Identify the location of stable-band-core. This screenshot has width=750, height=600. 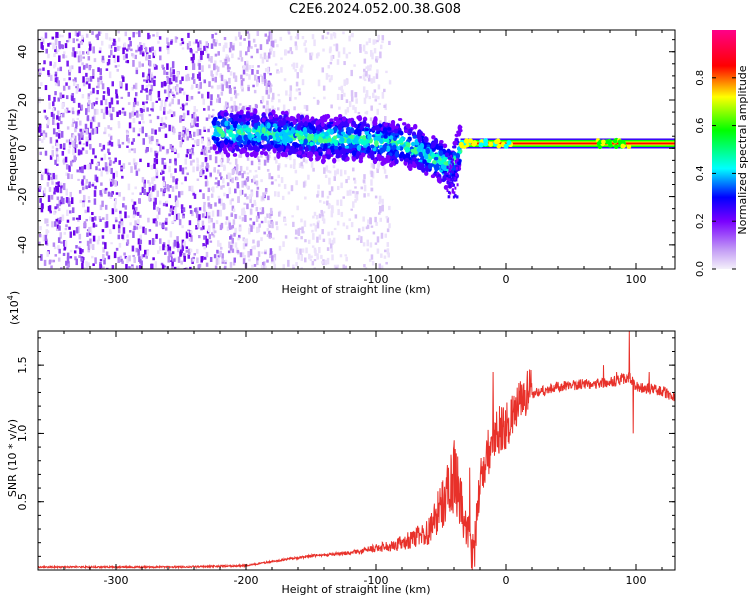
(567, 143).